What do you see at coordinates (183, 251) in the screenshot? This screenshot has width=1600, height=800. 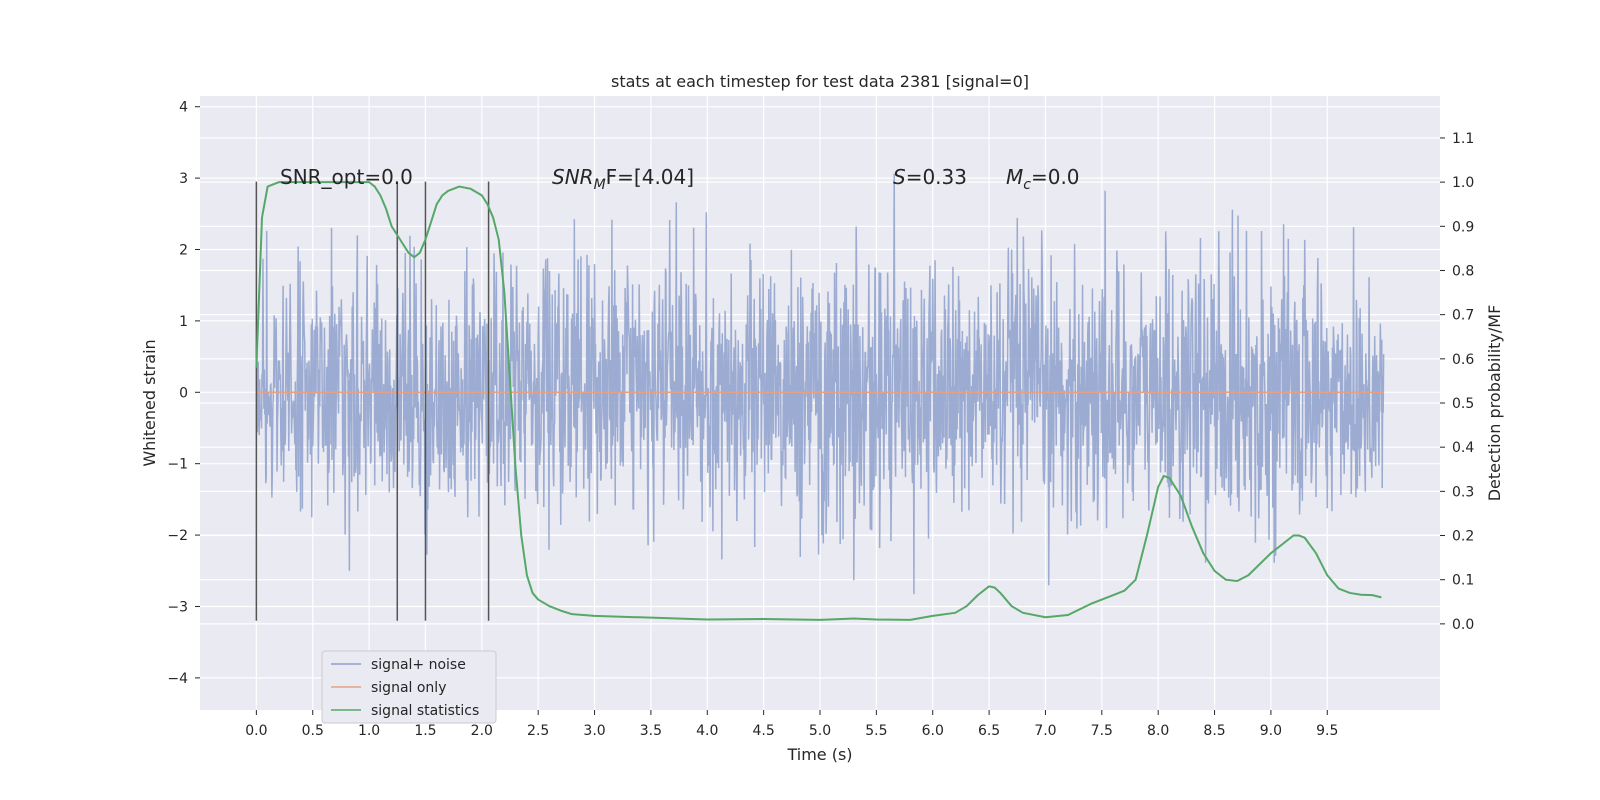 I see `y-left-tick-label: 2` at bounding box center [183, 251].